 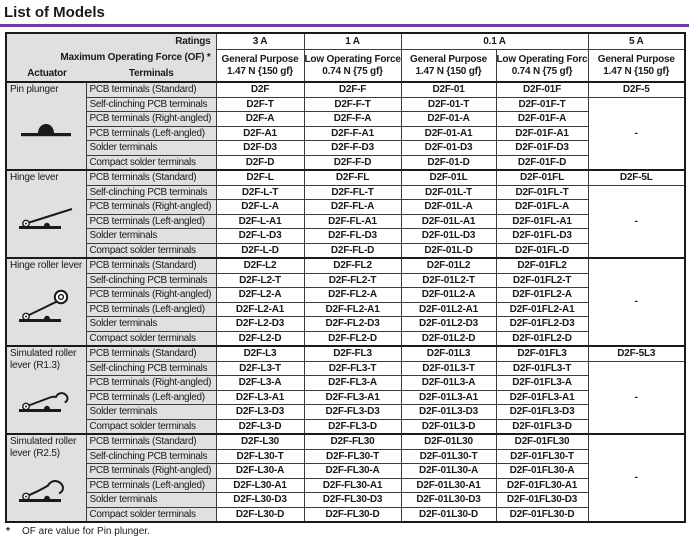 I want to click on model-cell: D2F, so click(x=260, y=89).